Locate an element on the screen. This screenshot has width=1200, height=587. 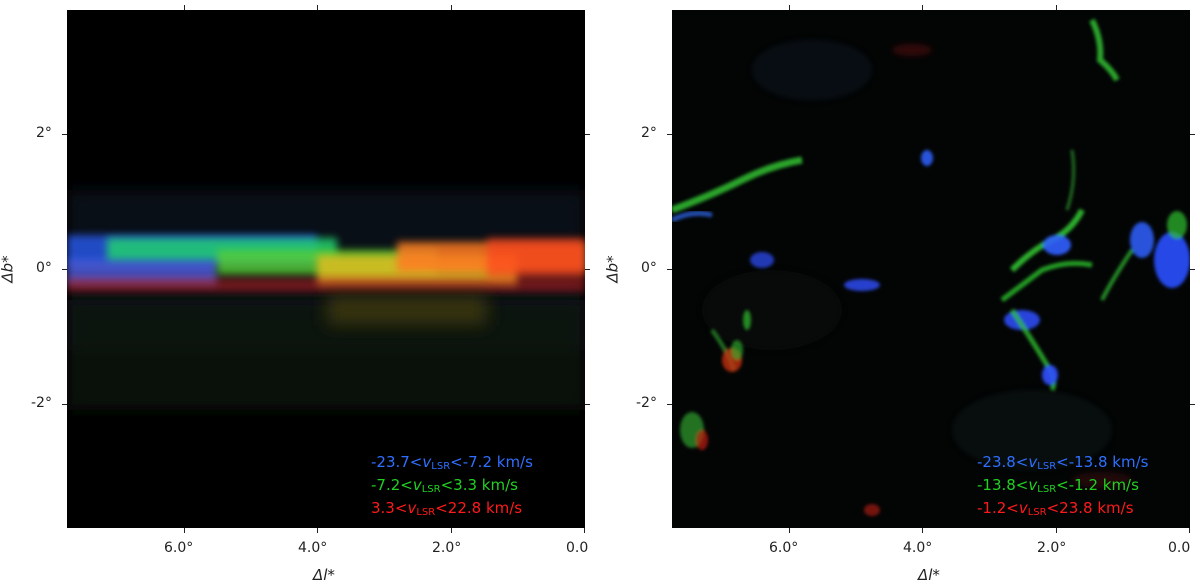
legend-text: -23.8< is located at coordinates (1003, 462).